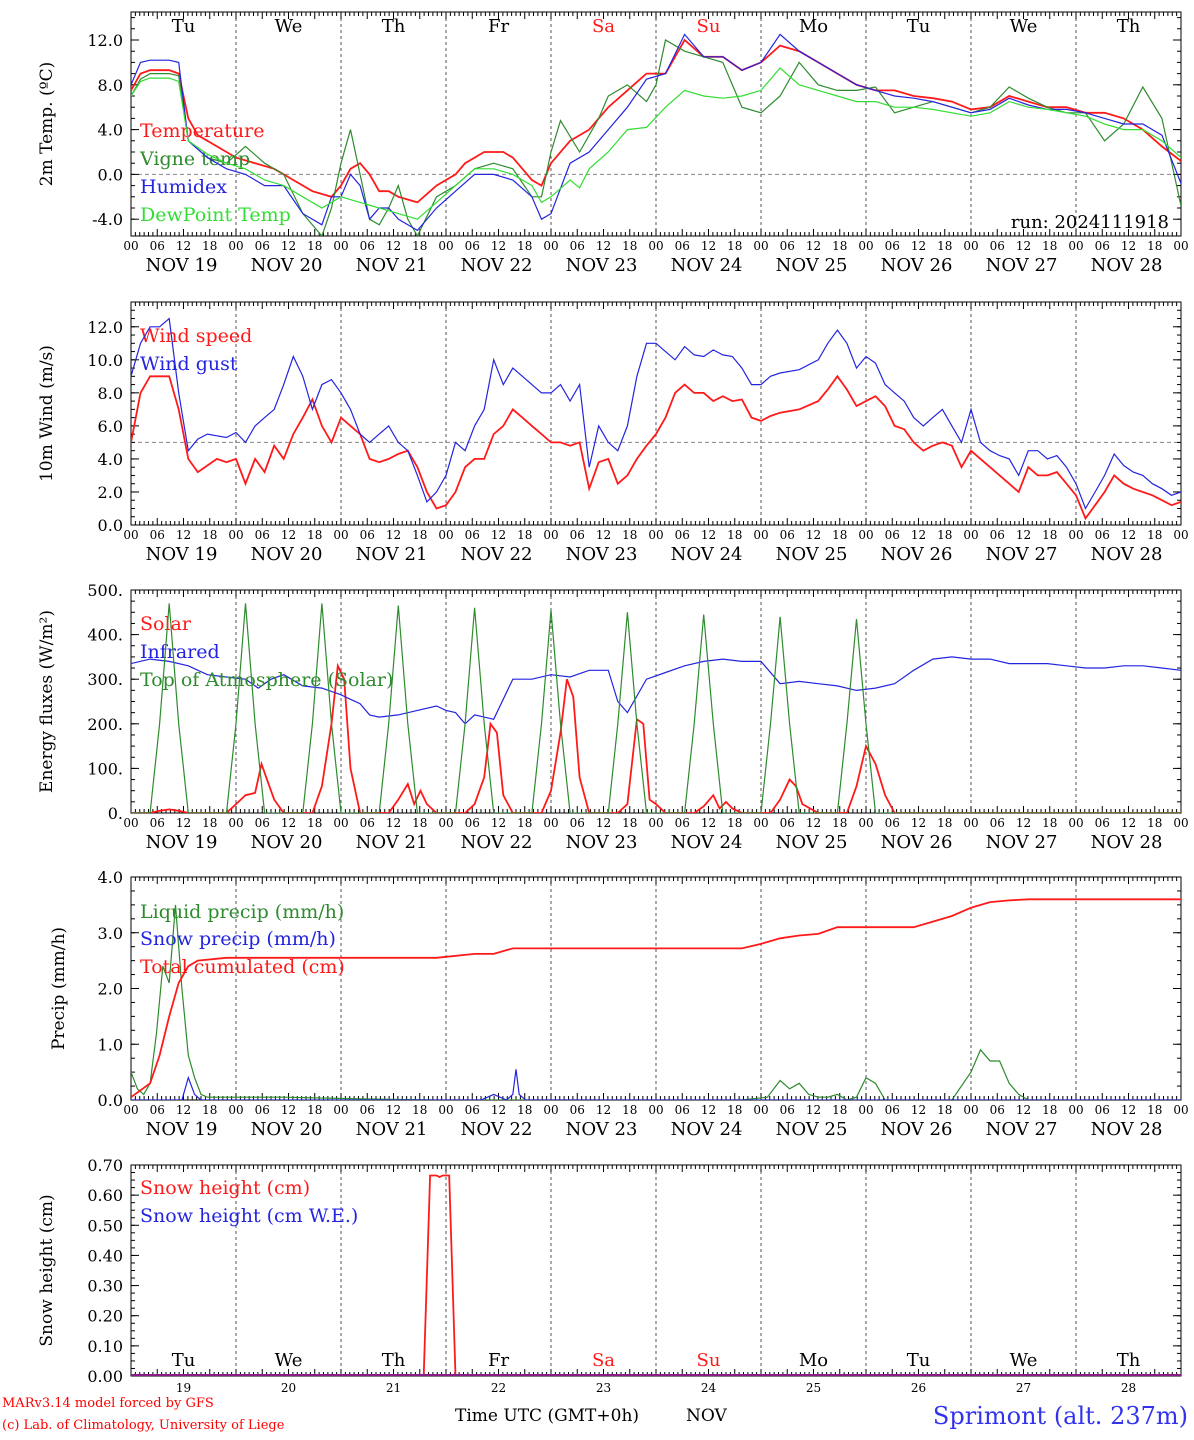 The height and width of the screenshot is (1440, 1194). Describe the element at coordinates (202, 131) in the screenshot. I see `legend-entry: Temperature` at that location.